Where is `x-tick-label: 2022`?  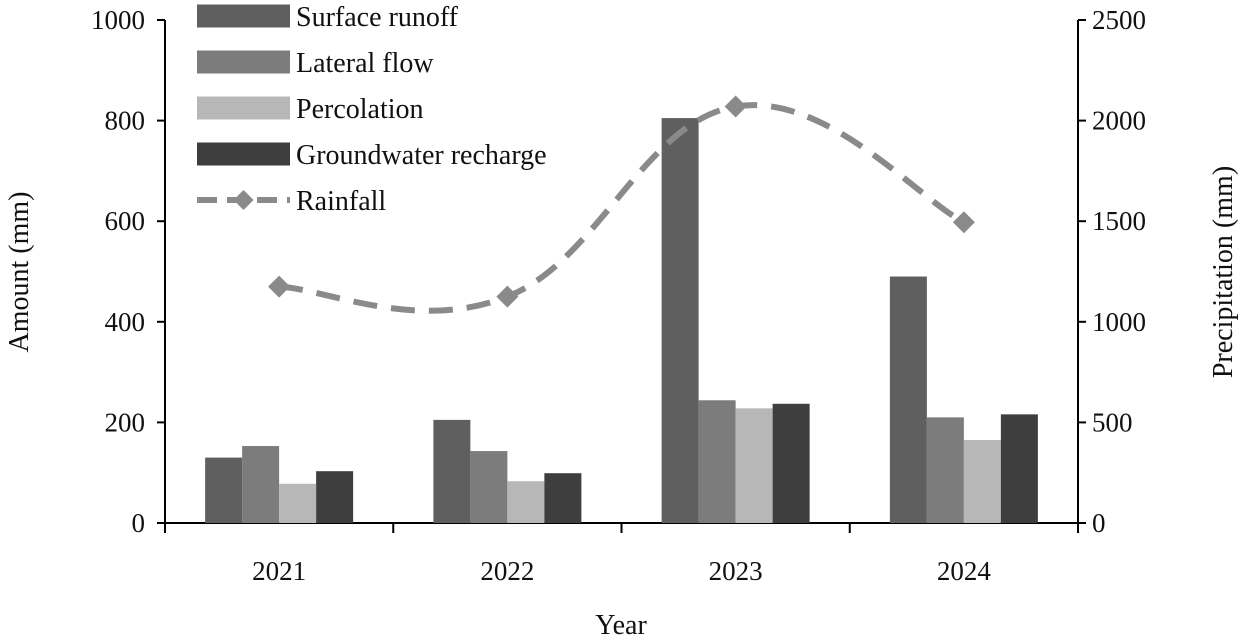
x-tick-label: 2022 is located at coordinates (507, 571).